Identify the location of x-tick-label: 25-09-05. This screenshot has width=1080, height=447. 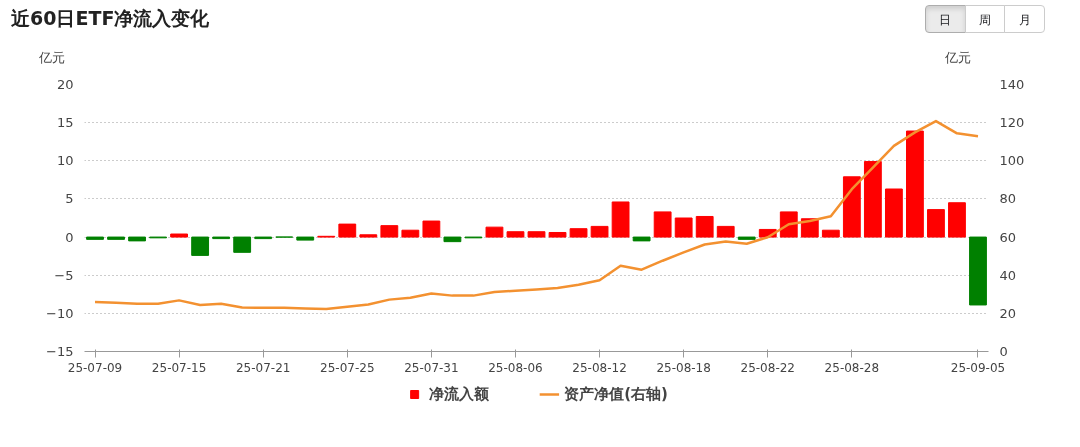
(978, 367).